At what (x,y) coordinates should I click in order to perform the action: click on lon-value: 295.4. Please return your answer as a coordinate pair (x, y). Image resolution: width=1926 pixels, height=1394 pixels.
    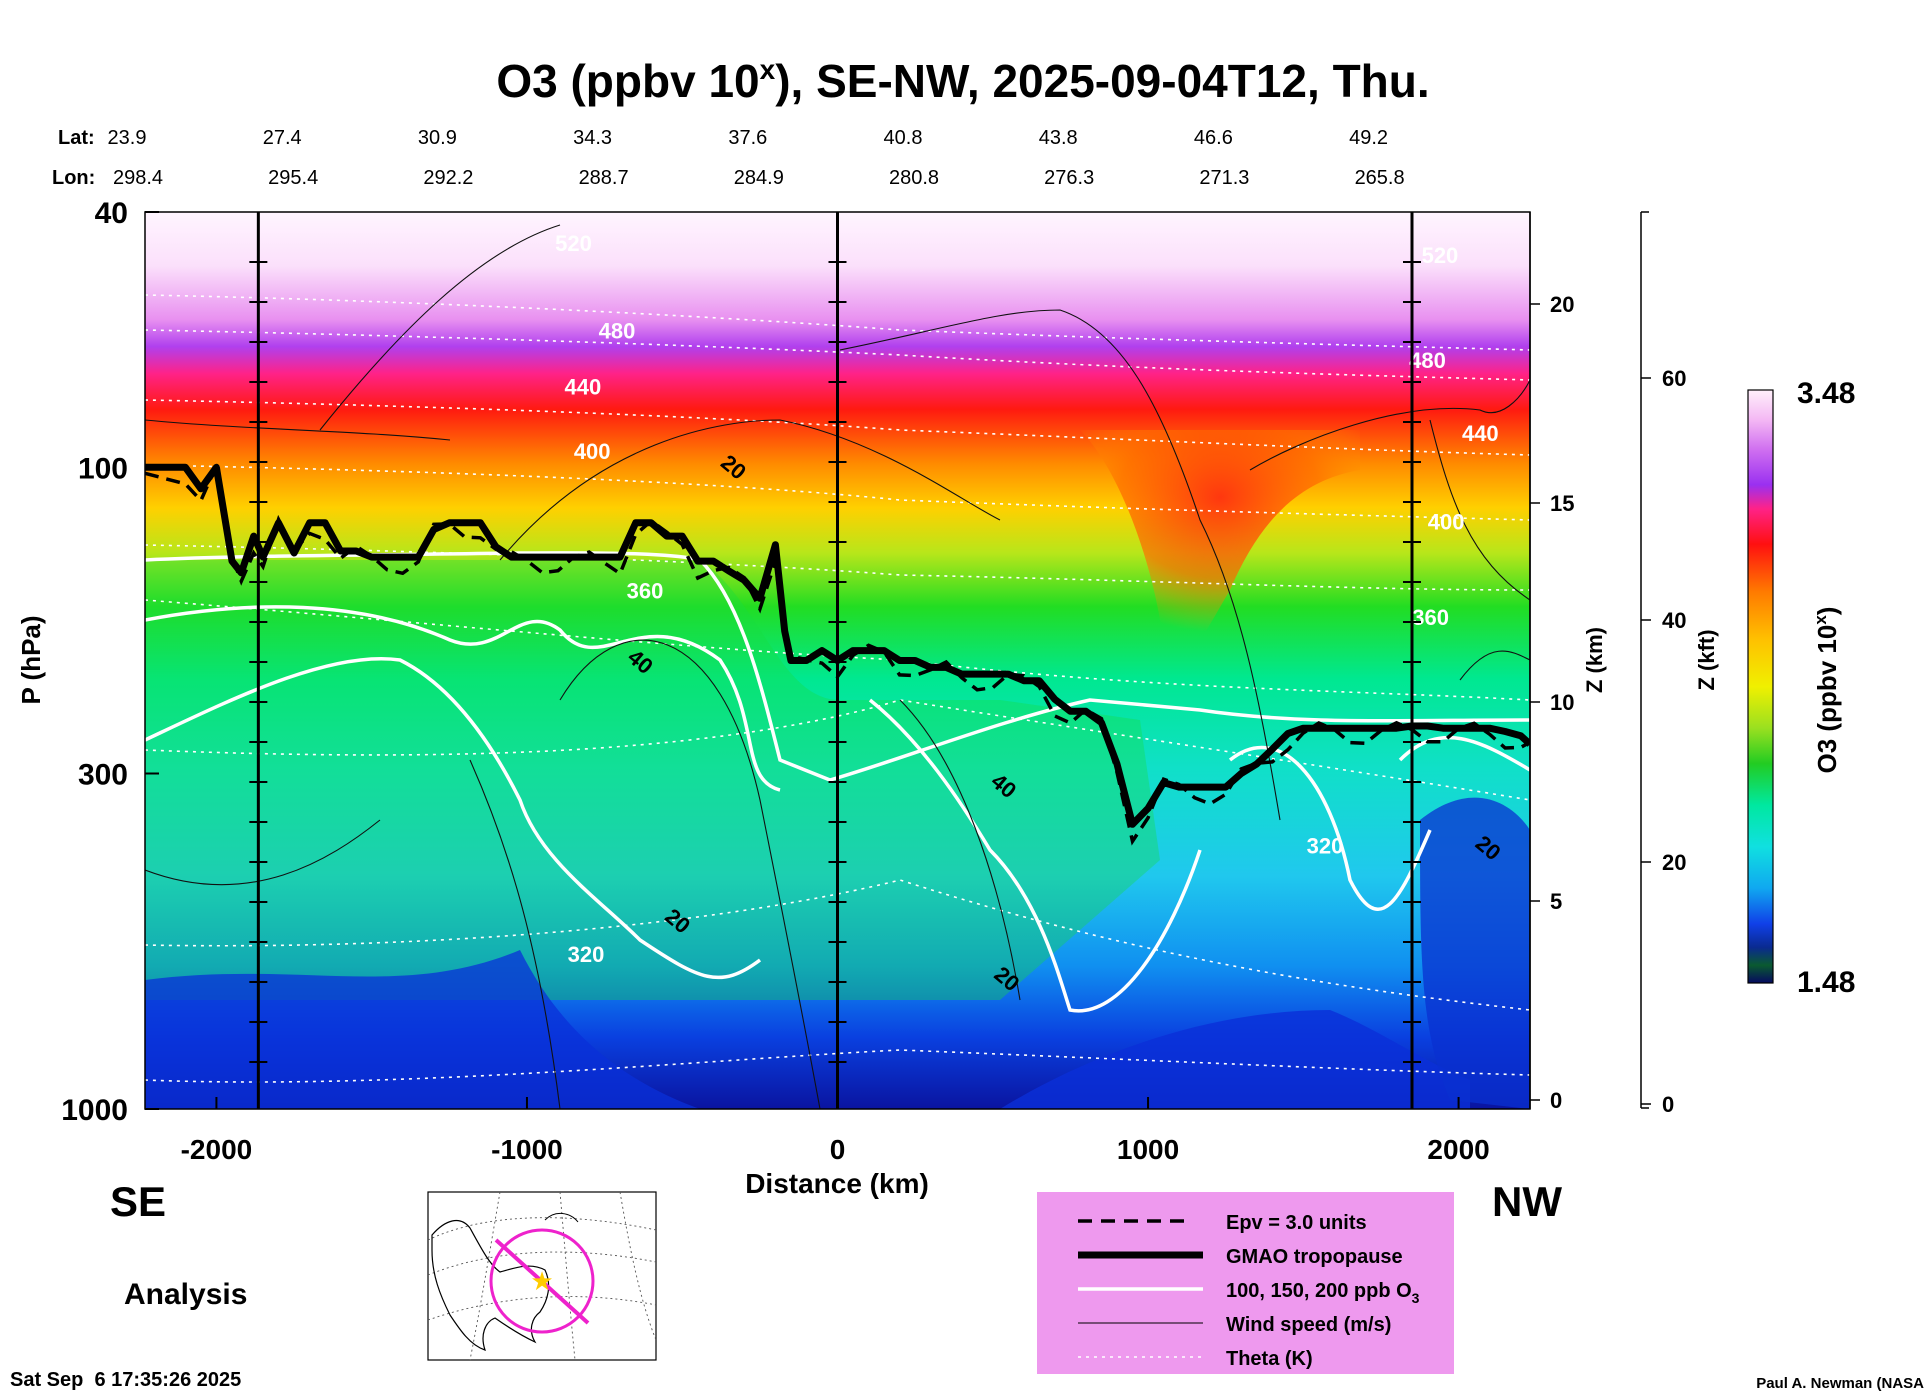
    Looking at the image, I should click on (293, 178).